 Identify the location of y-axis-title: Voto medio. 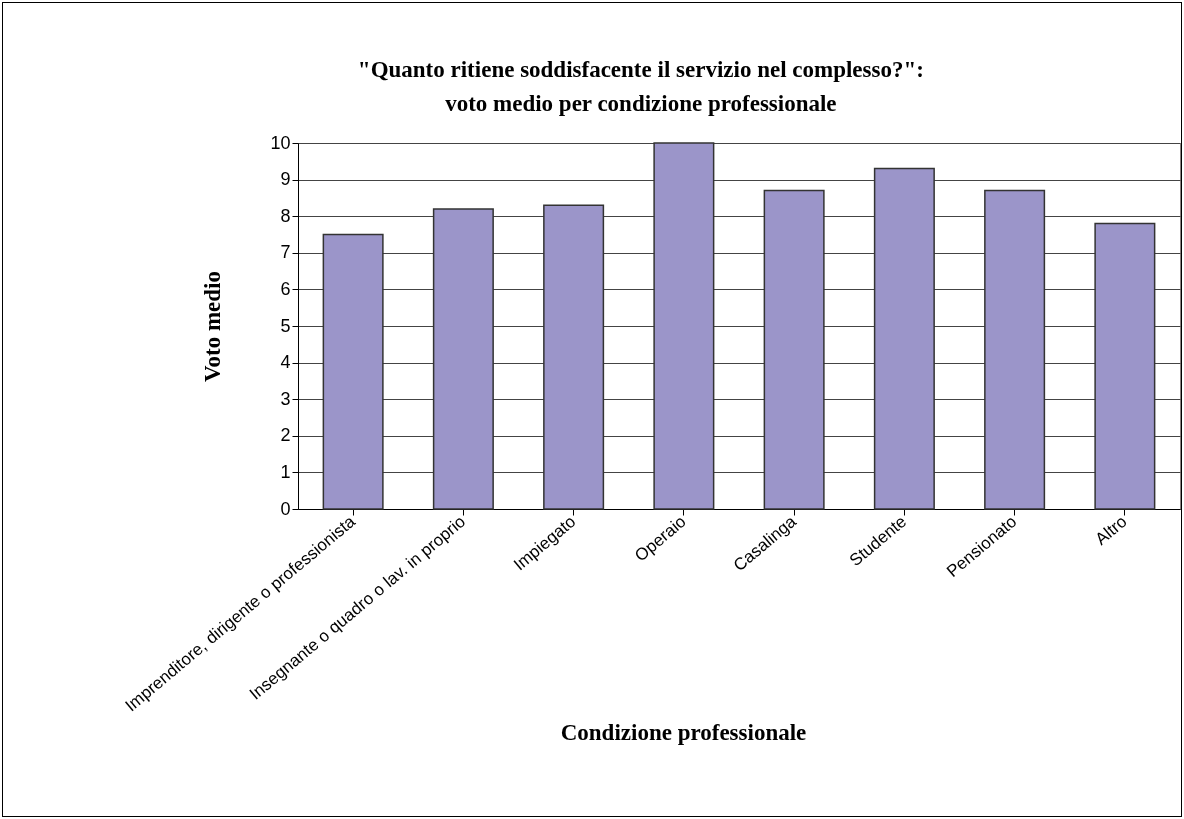
(213, 326).